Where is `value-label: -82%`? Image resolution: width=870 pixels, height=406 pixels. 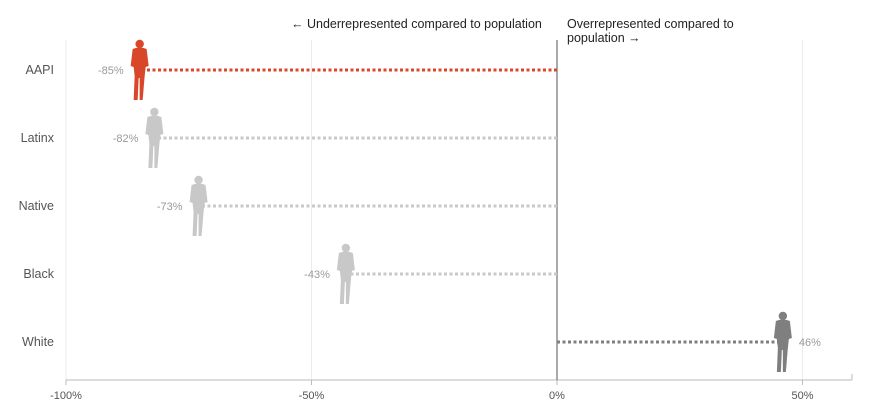
value-label: -82% is located at coordinates (126, 139).